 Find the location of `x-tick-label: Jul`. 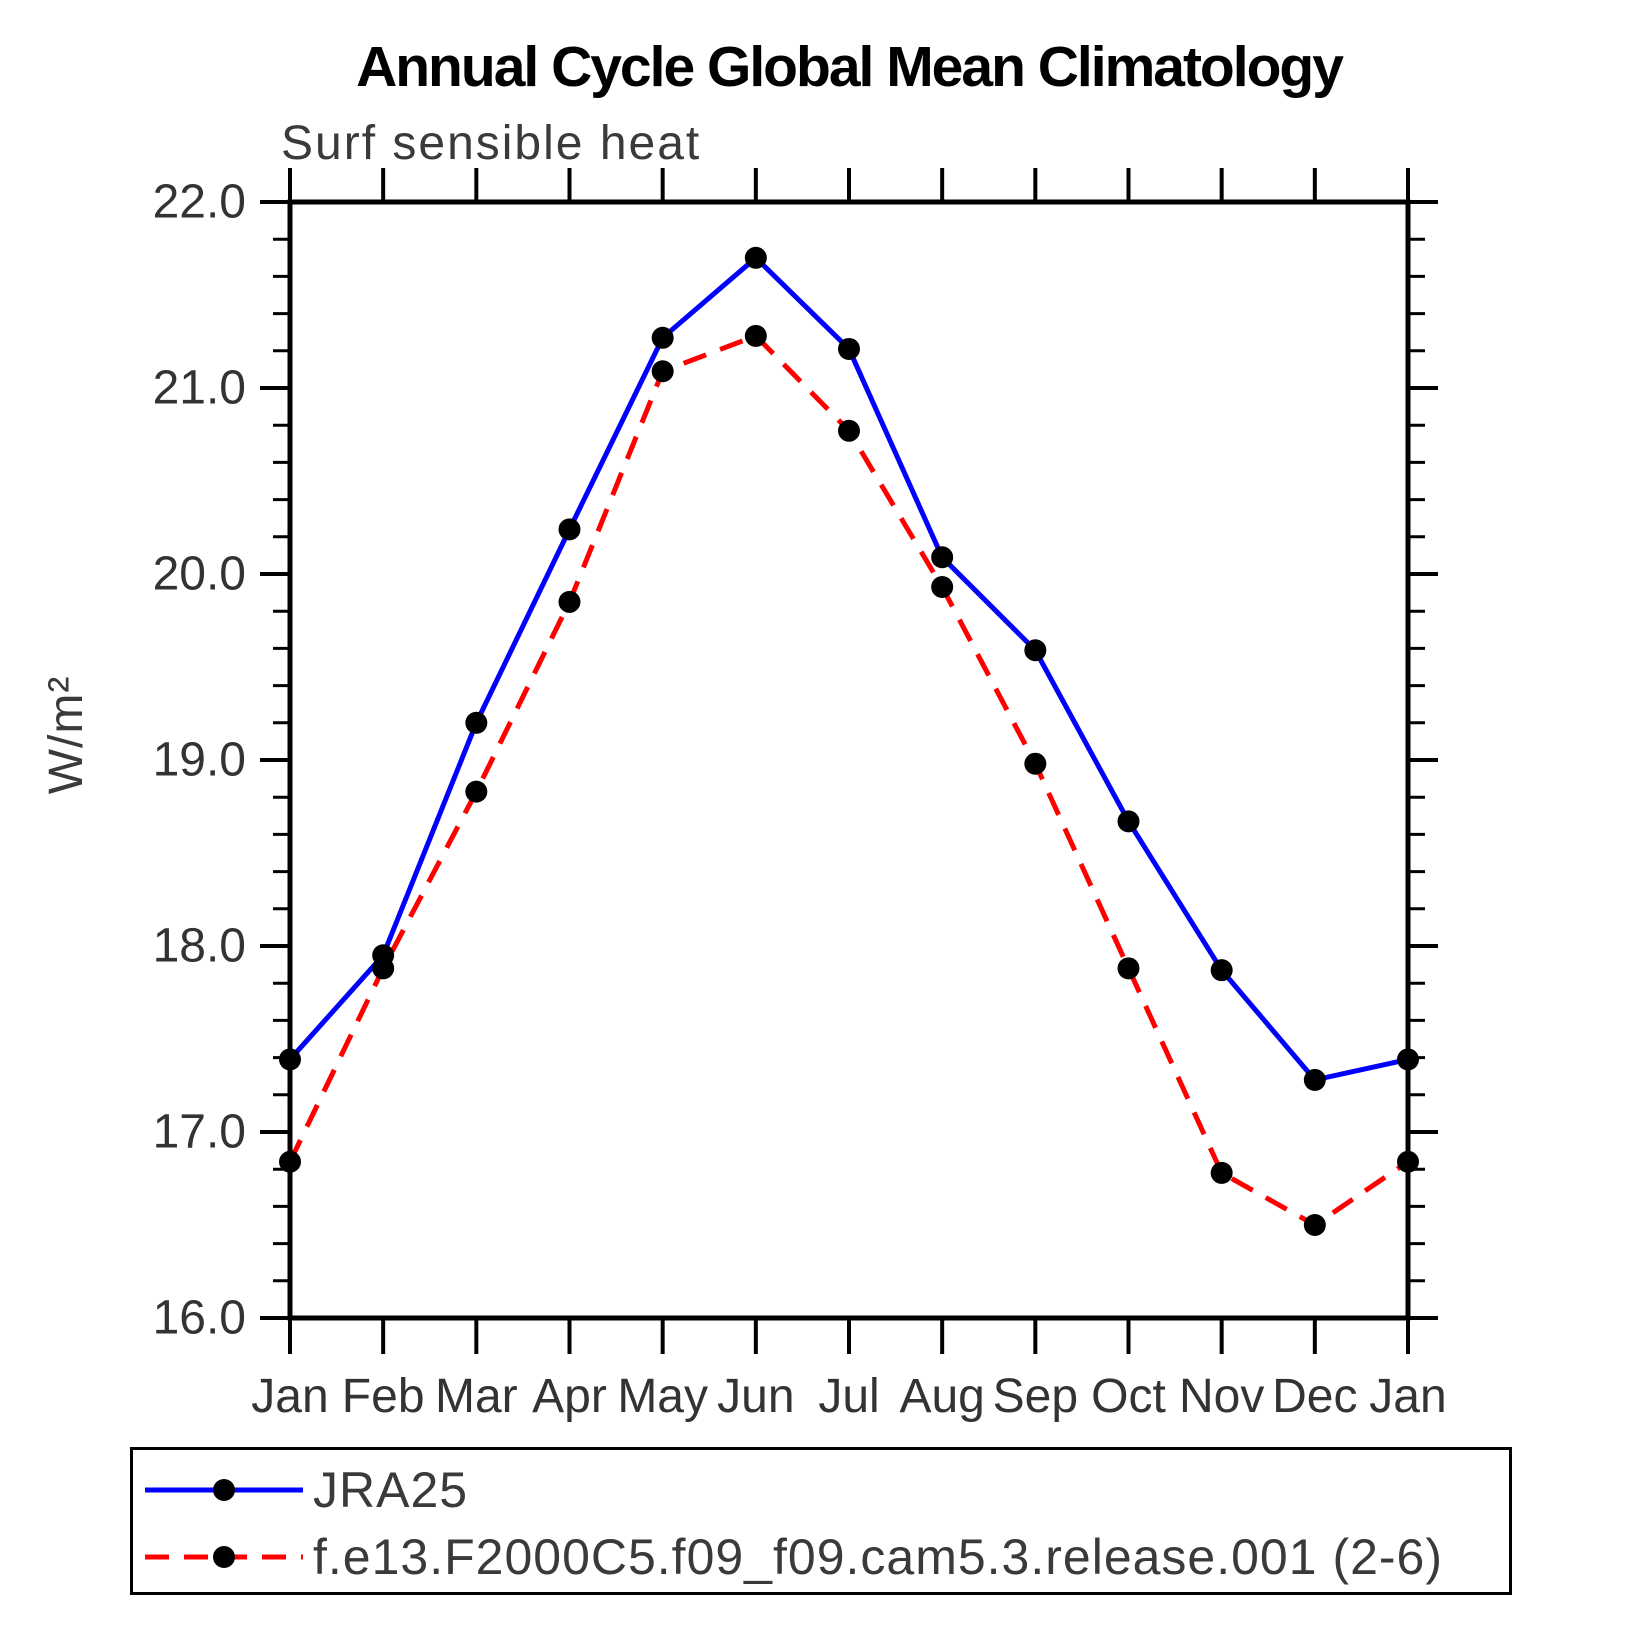

x-tick-label: Jul is located at coordinates (848, 1396).